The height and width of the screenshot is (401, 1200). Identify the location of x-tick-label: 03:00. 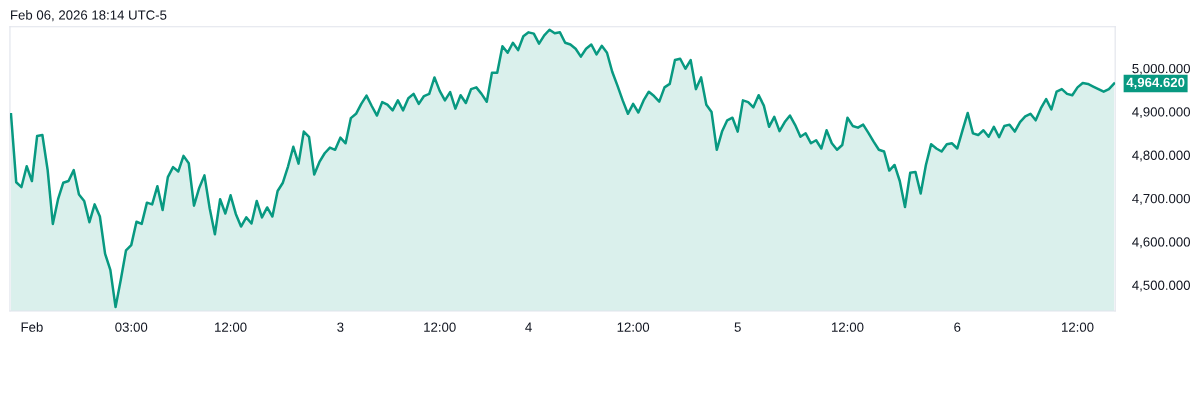
(131, 327).